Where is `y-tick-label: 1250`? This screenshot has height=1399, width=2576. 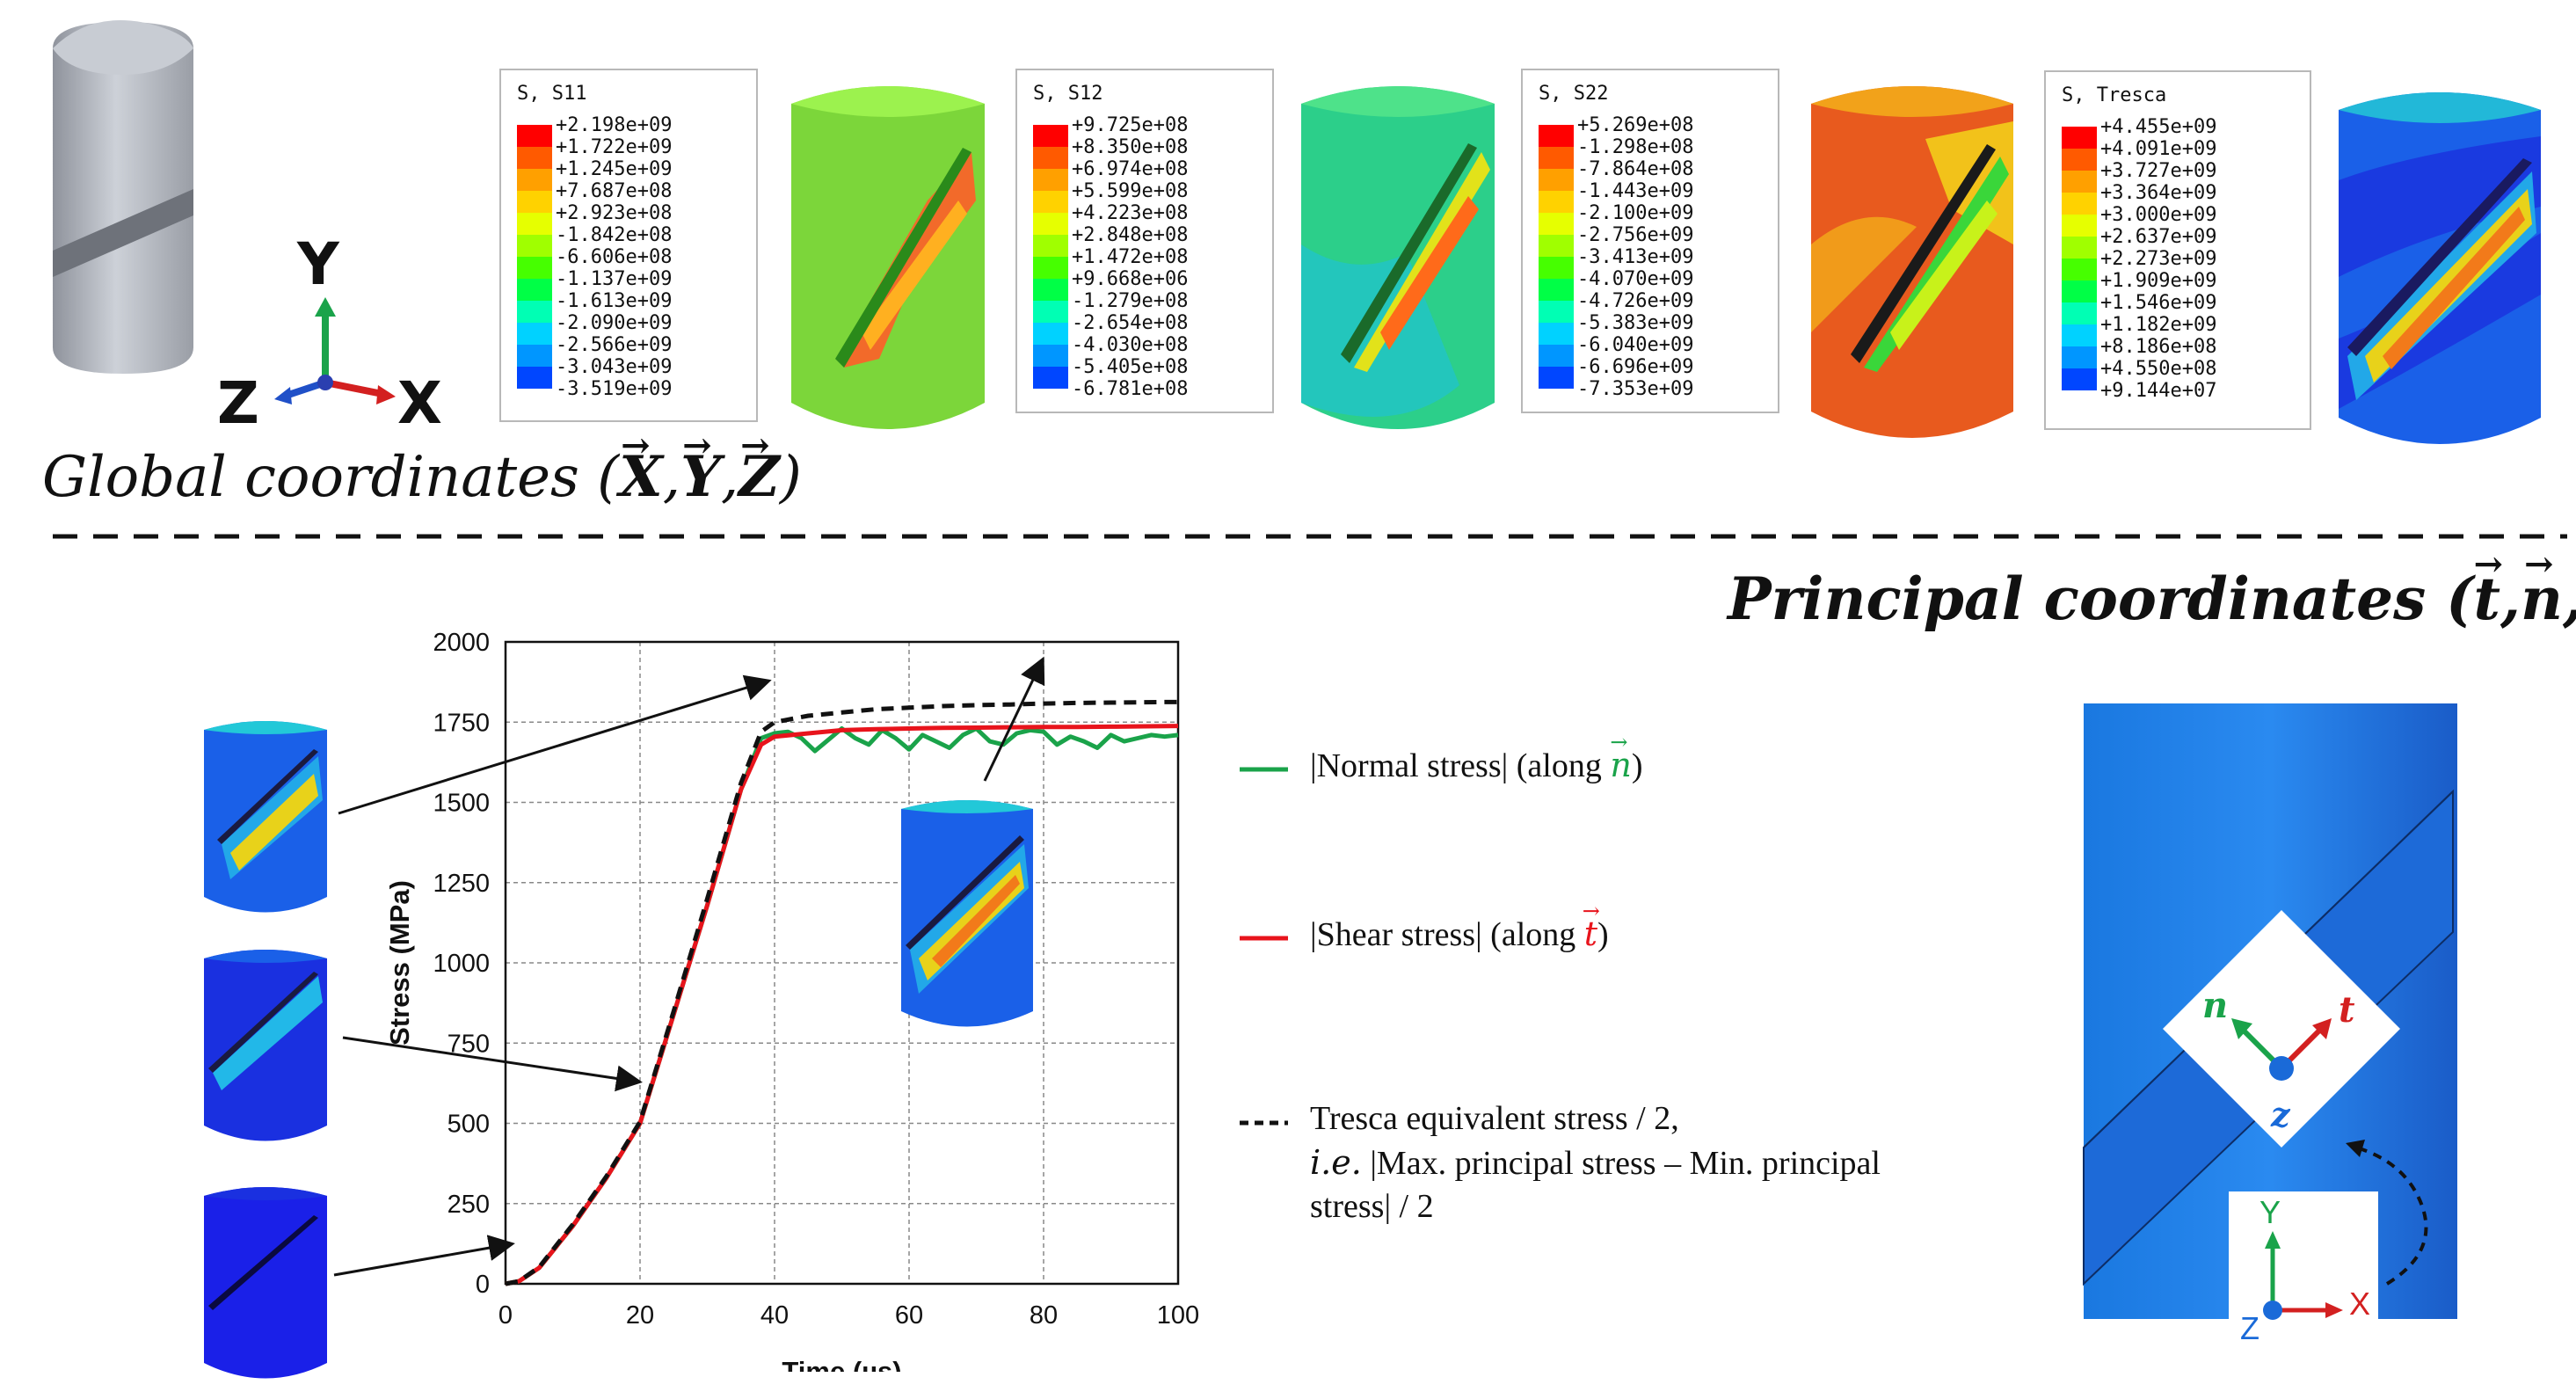
y-tick-label: 1250 is located at coordinates (461, 884).